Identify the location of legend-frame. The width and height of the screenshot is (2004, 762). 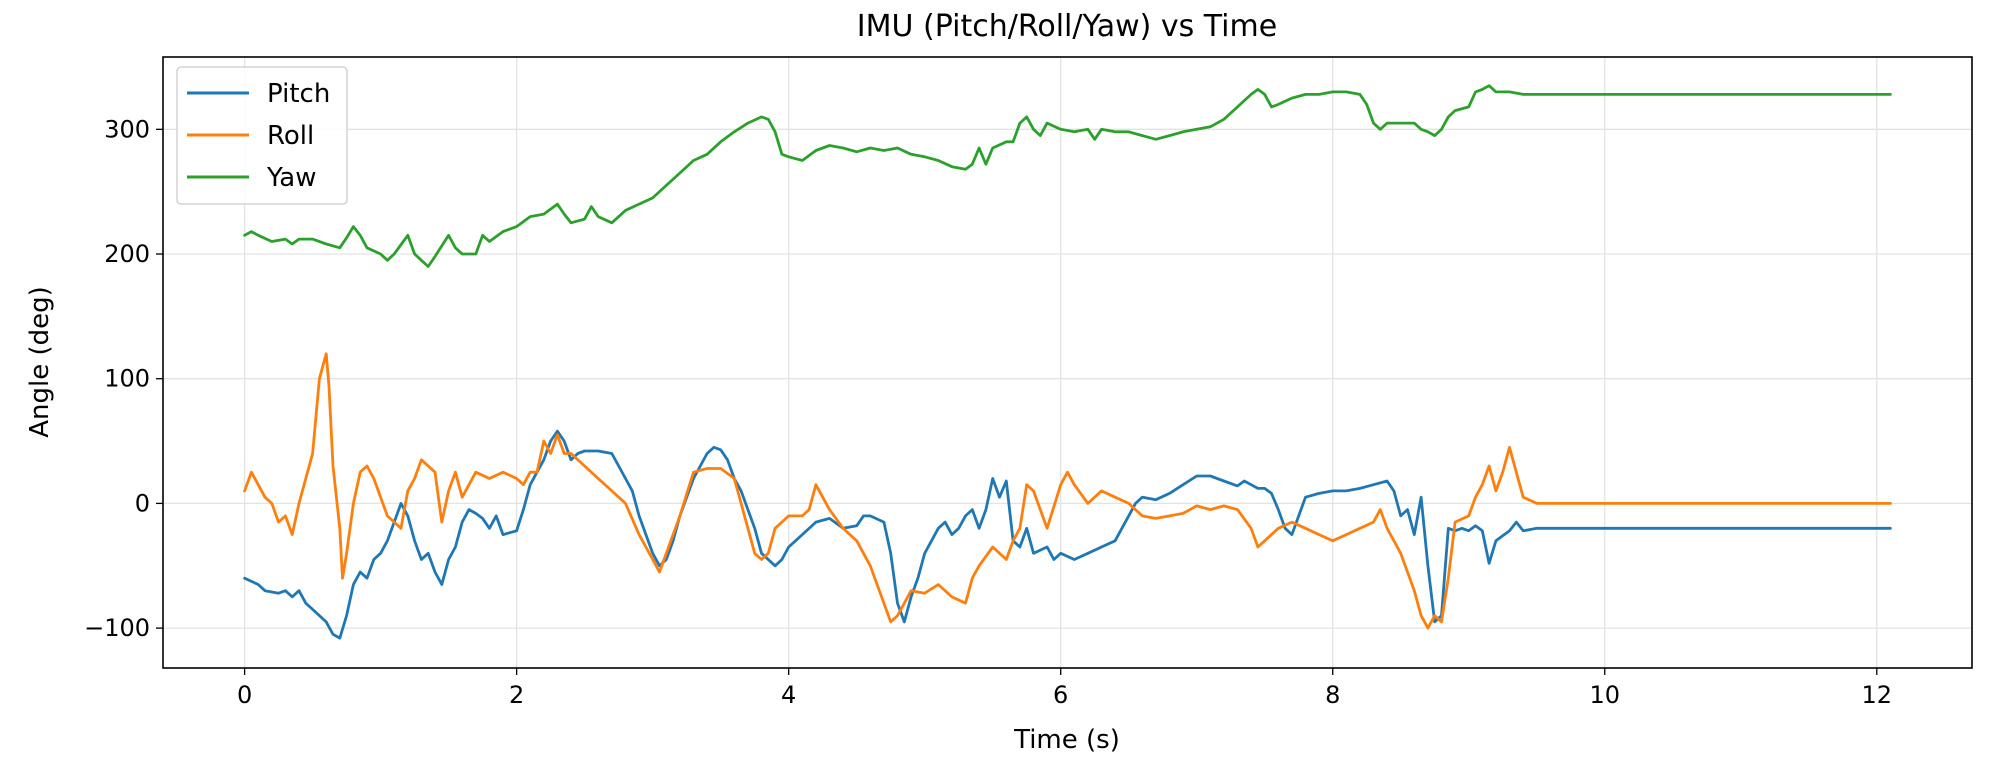
(262, 135).